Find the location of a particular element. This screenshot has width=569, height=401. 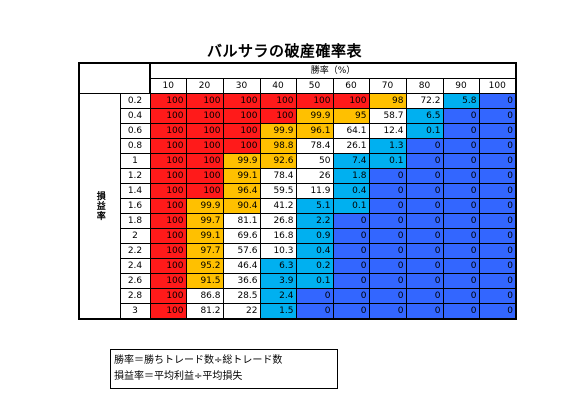

table-row: 0.6 100 100 100 99.9 96.1 64.1 12.4 0.1 0 0 is located at coordinates (298, 131).